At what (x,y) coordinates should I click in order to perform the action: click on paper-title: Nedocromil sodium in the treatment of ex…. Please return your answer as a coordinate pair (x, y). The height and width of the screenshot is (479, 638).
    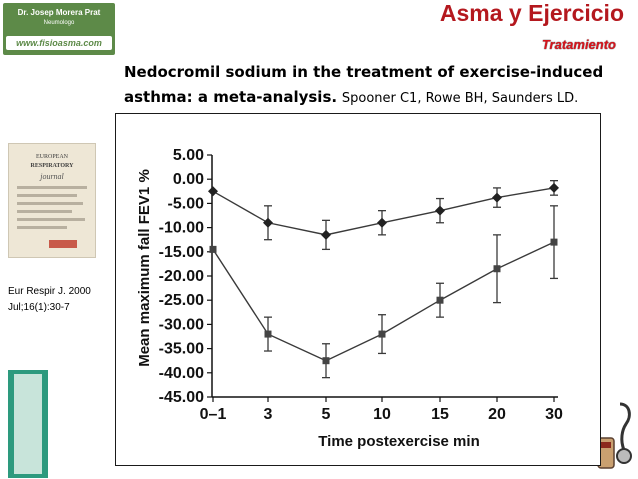
    Looking at the image, I should click on (374, 85).